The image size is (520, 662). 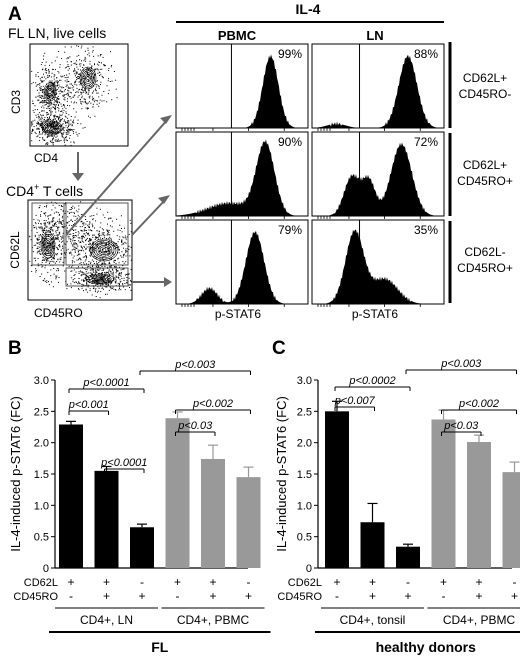 I want to click on y-tick-label: 1.5, so click(x=304, y=475).